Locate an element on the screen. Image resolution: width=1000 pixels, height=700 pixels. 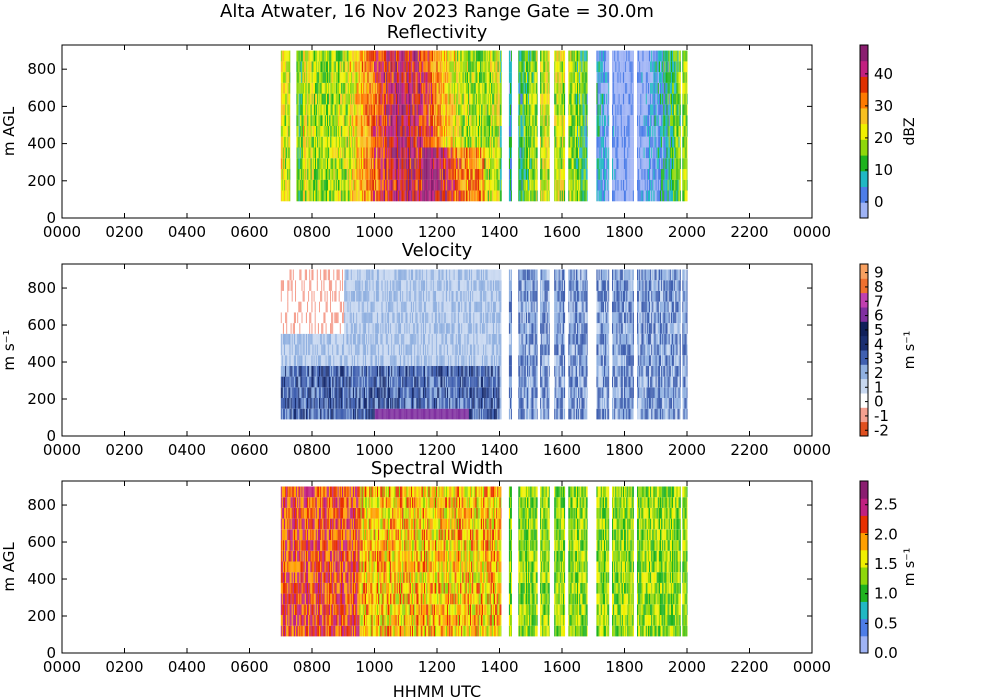
x-tick-label: 0000 is located at coordinates (812, 232).